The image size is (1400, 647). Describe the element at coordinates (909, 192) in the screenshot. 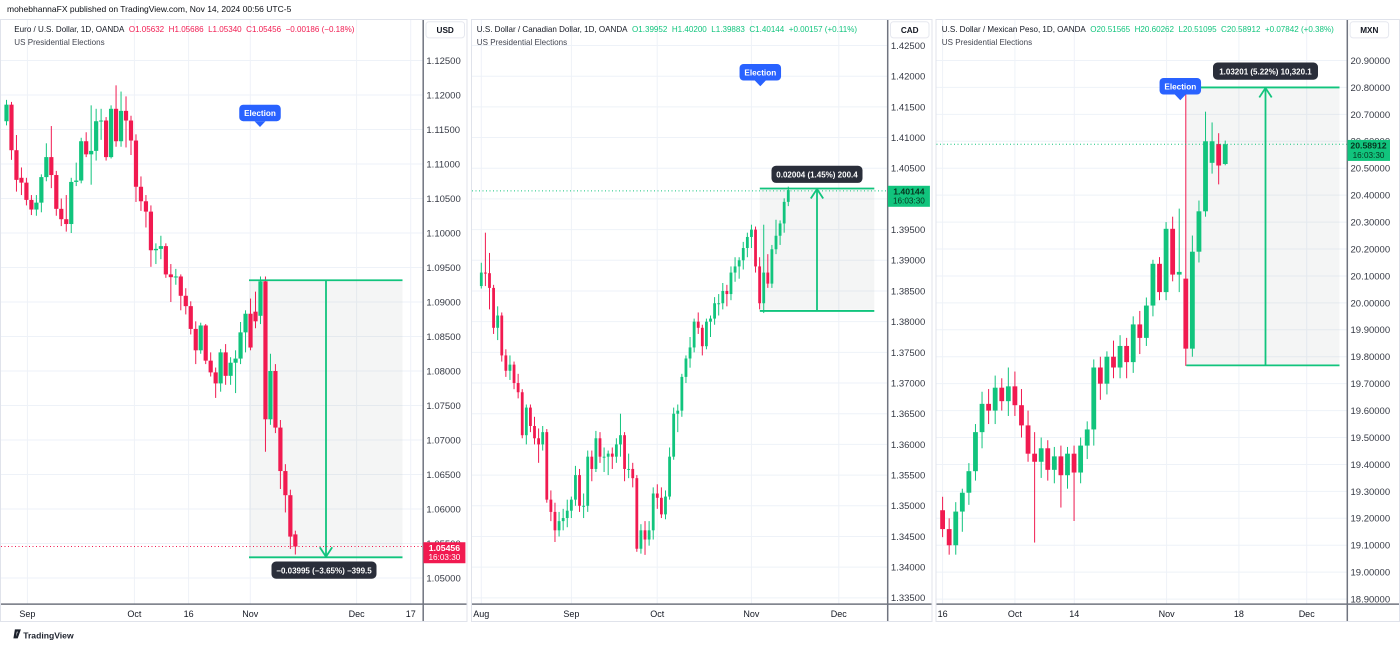

I see `svg-text: 1.40144` at that location.